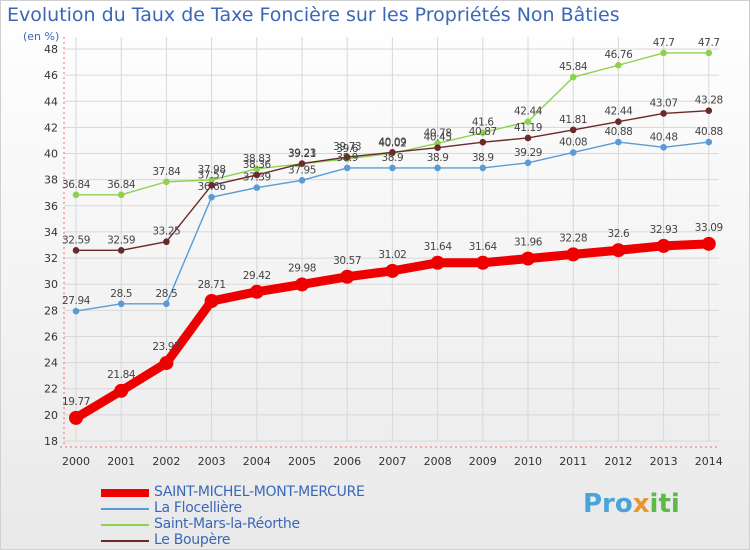  Describe the element at coordinates (166, 172) in the screenshot. I see `data-label: 37.84` at that location.